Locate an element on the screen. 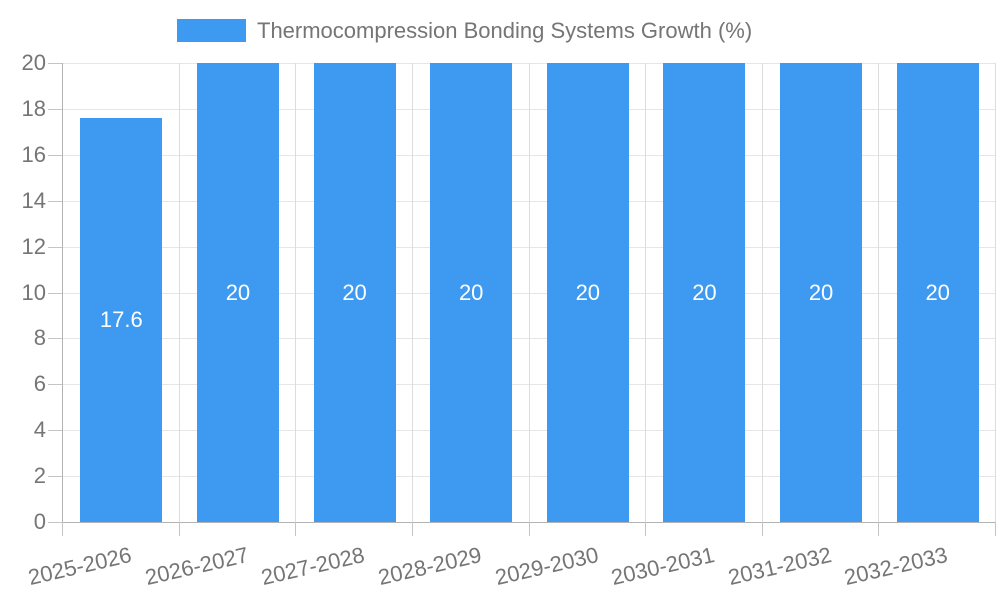 The image size is (1000, 600). bar: 17.6 is located at coordinates (121, 320).